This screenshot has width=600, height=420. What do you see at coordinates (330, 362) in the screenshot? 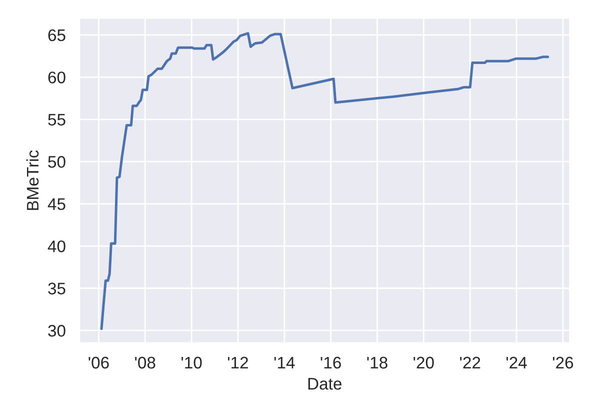
I see `x-tick-label: '16` at bounding box center [330, 362].